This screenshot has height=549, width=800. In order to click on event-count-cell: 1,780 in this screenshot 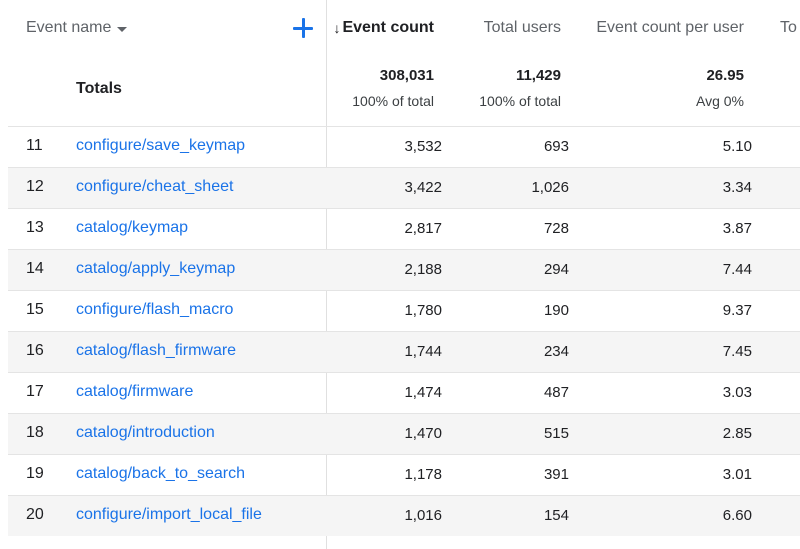, I will do `click(423, 310)`.